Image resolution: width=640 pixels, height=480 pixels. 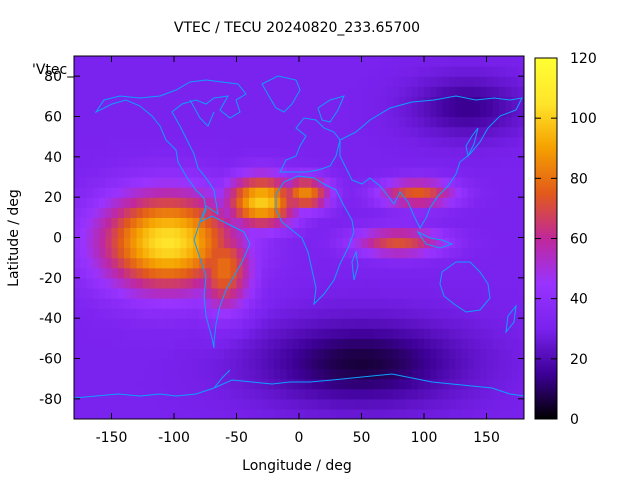 I want to click on x-tick-label: 100, so click(x=424, y=438).